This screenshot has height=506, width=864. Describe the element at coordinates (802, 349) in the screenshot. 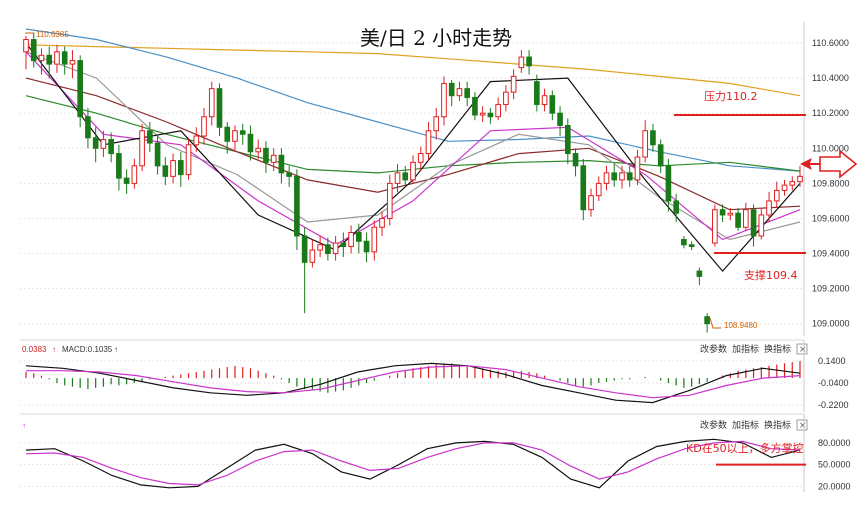

I see `macd-close-button` at that location.